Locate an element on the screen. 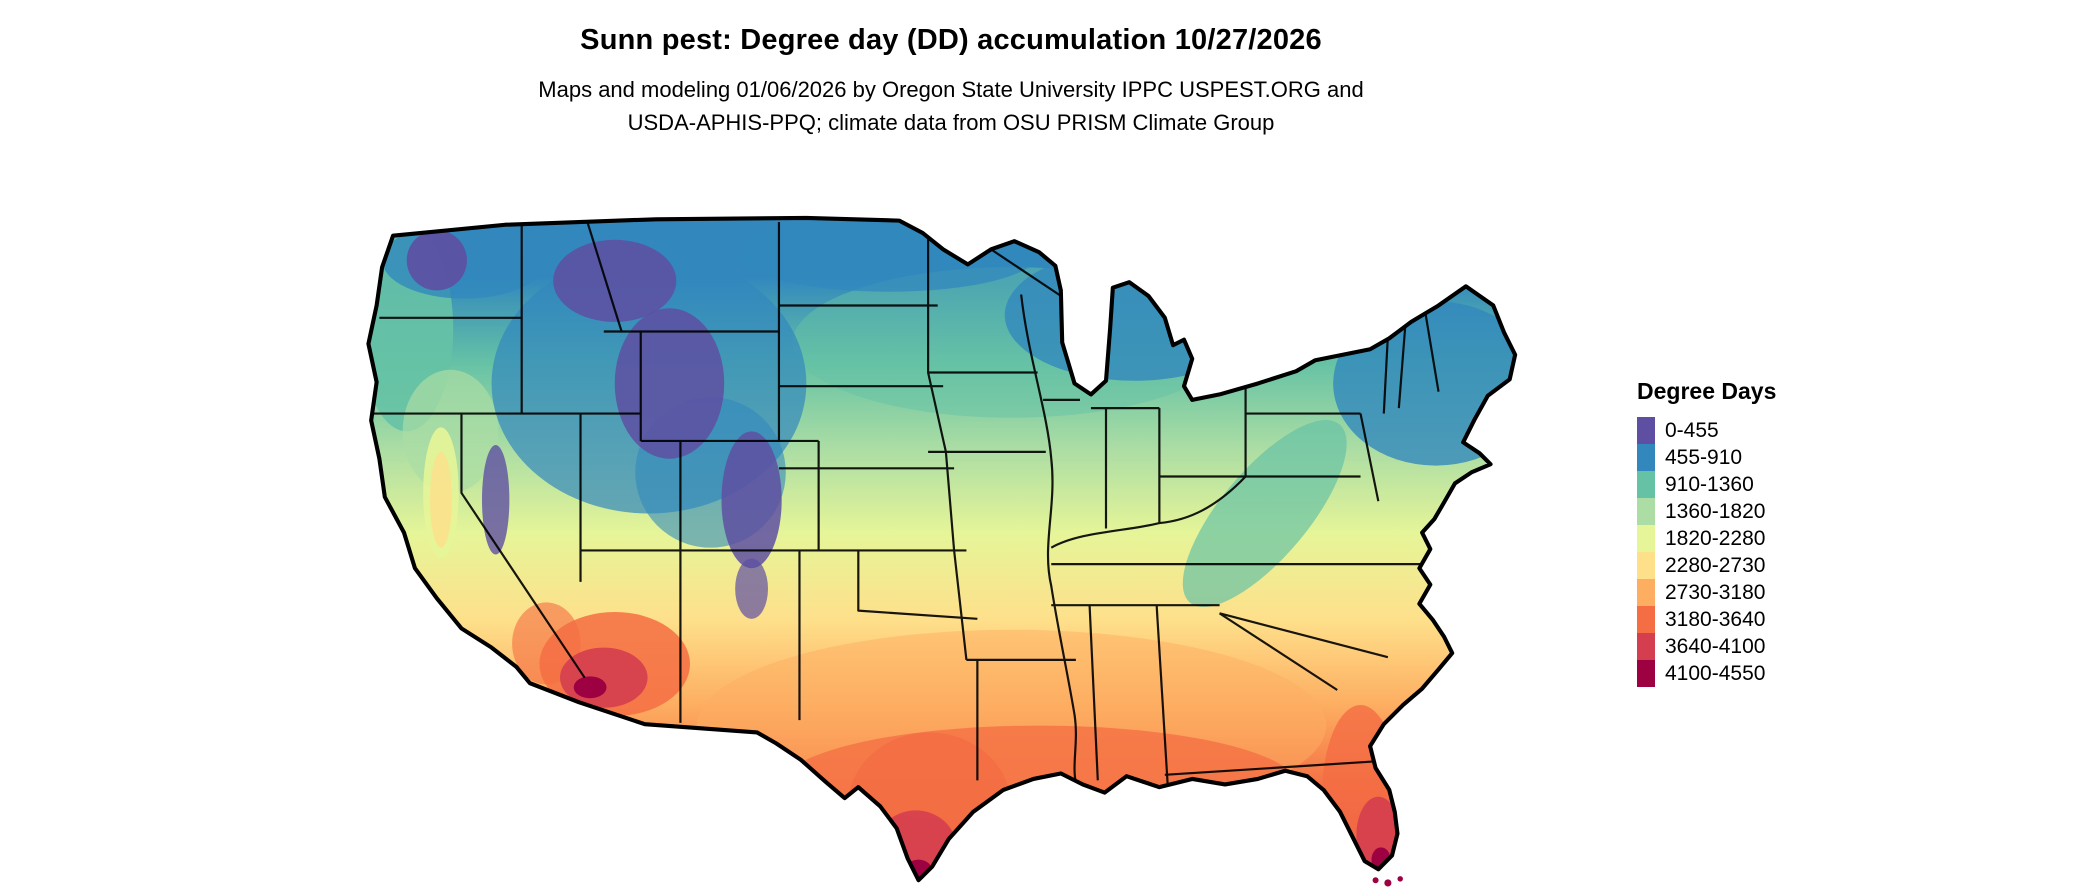  legend-item: 3180-3640 is located at coordinates (1706, 619).